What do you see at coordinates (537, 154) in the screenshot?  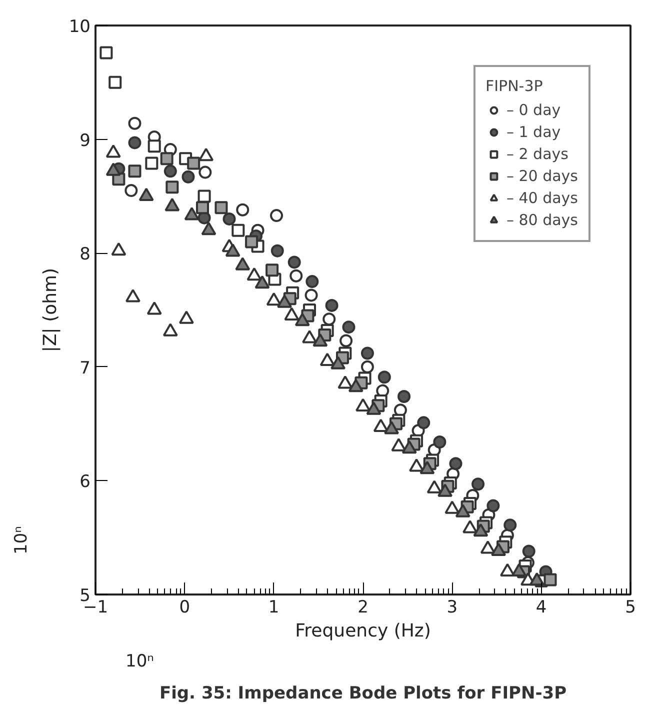 I see `legend-label: – 2 days` at bounding box center [537, 154].